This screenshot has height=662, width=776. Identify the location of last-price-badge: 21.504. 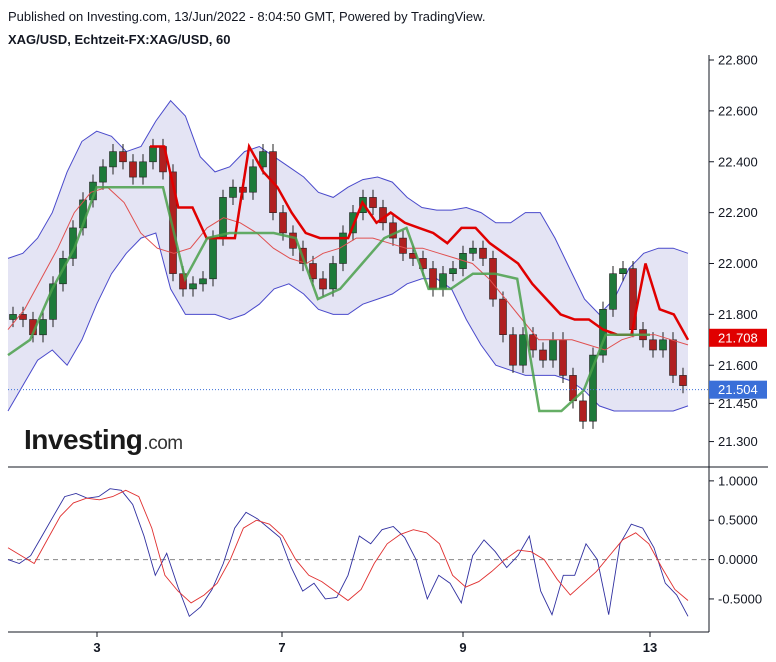
(738, 389).